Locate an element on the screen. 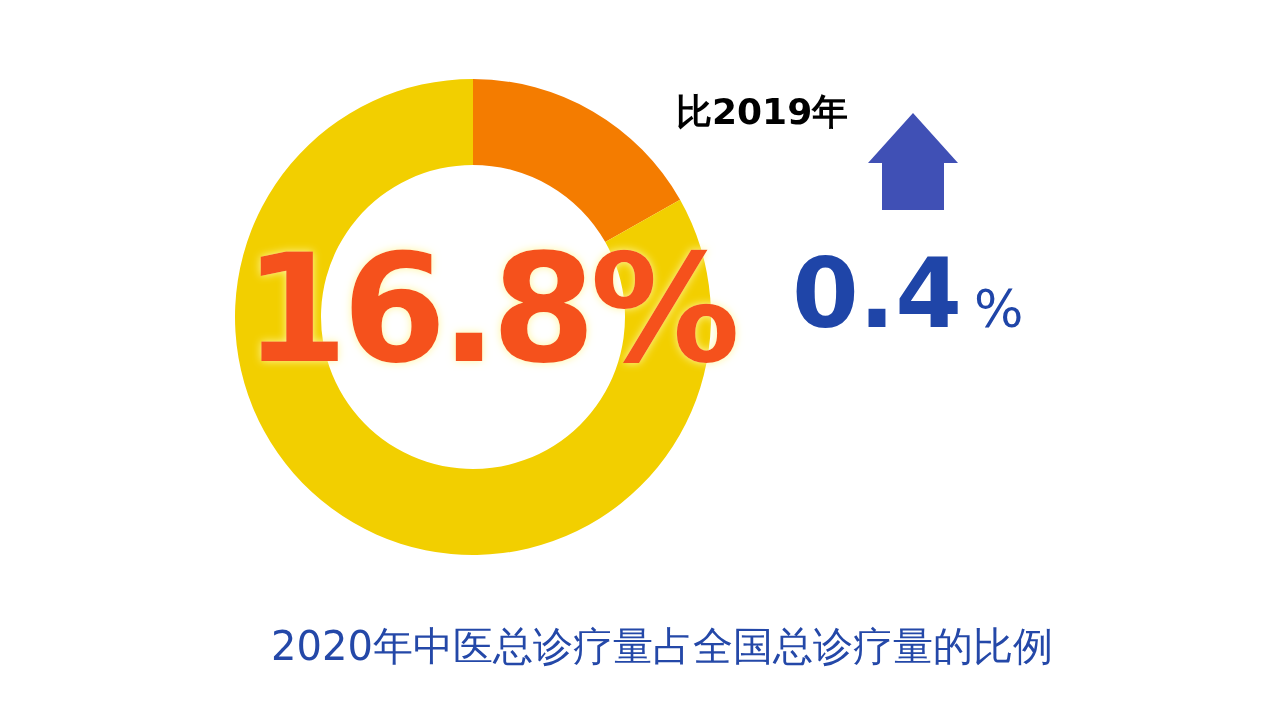  text: 比2019年 is located at coordinates (762, 111).